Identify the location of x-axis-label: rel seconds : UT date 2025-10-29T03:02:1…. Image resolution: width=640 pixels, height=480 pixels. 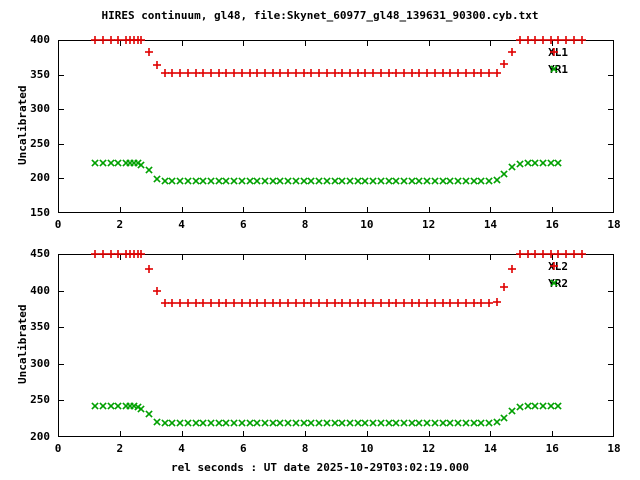
(319, 467).